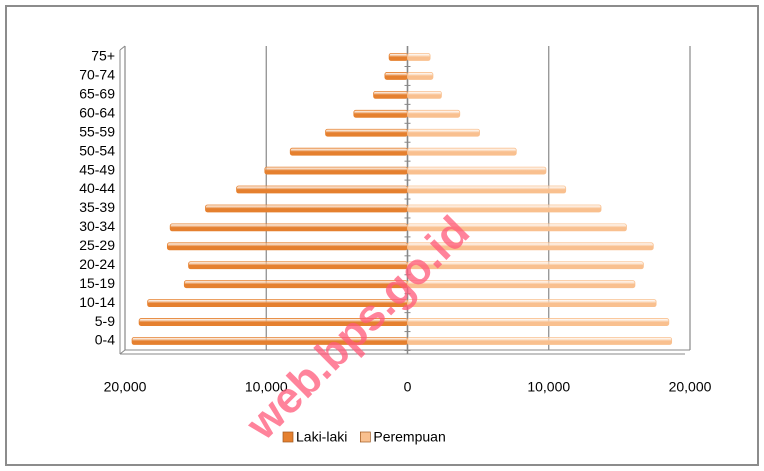  I want to click on y-tick-label: 15-19, so click(97, 283).